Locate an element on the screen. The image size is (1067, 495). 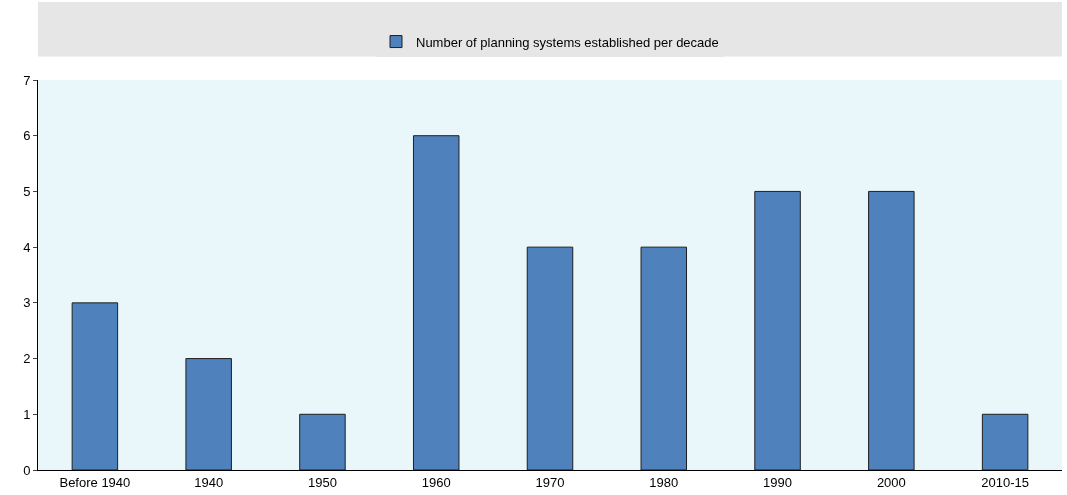
x-tick-label: 1950 is located at coordinates (322, 482).